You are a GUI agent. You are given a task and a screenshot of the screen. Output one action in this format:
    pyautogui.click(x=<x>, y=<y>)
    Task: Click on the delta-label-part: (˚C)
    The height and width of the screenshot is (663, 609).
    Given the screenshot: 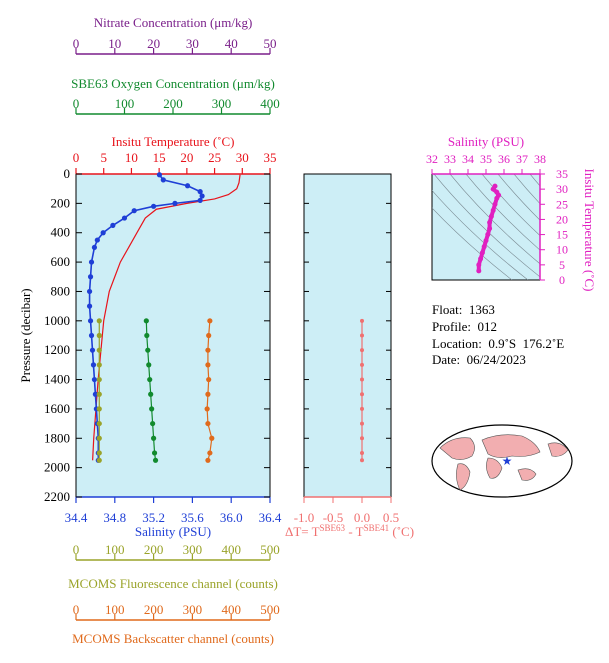 What is the action you would take?
    pyautogui.click(x=401, y=531)
    